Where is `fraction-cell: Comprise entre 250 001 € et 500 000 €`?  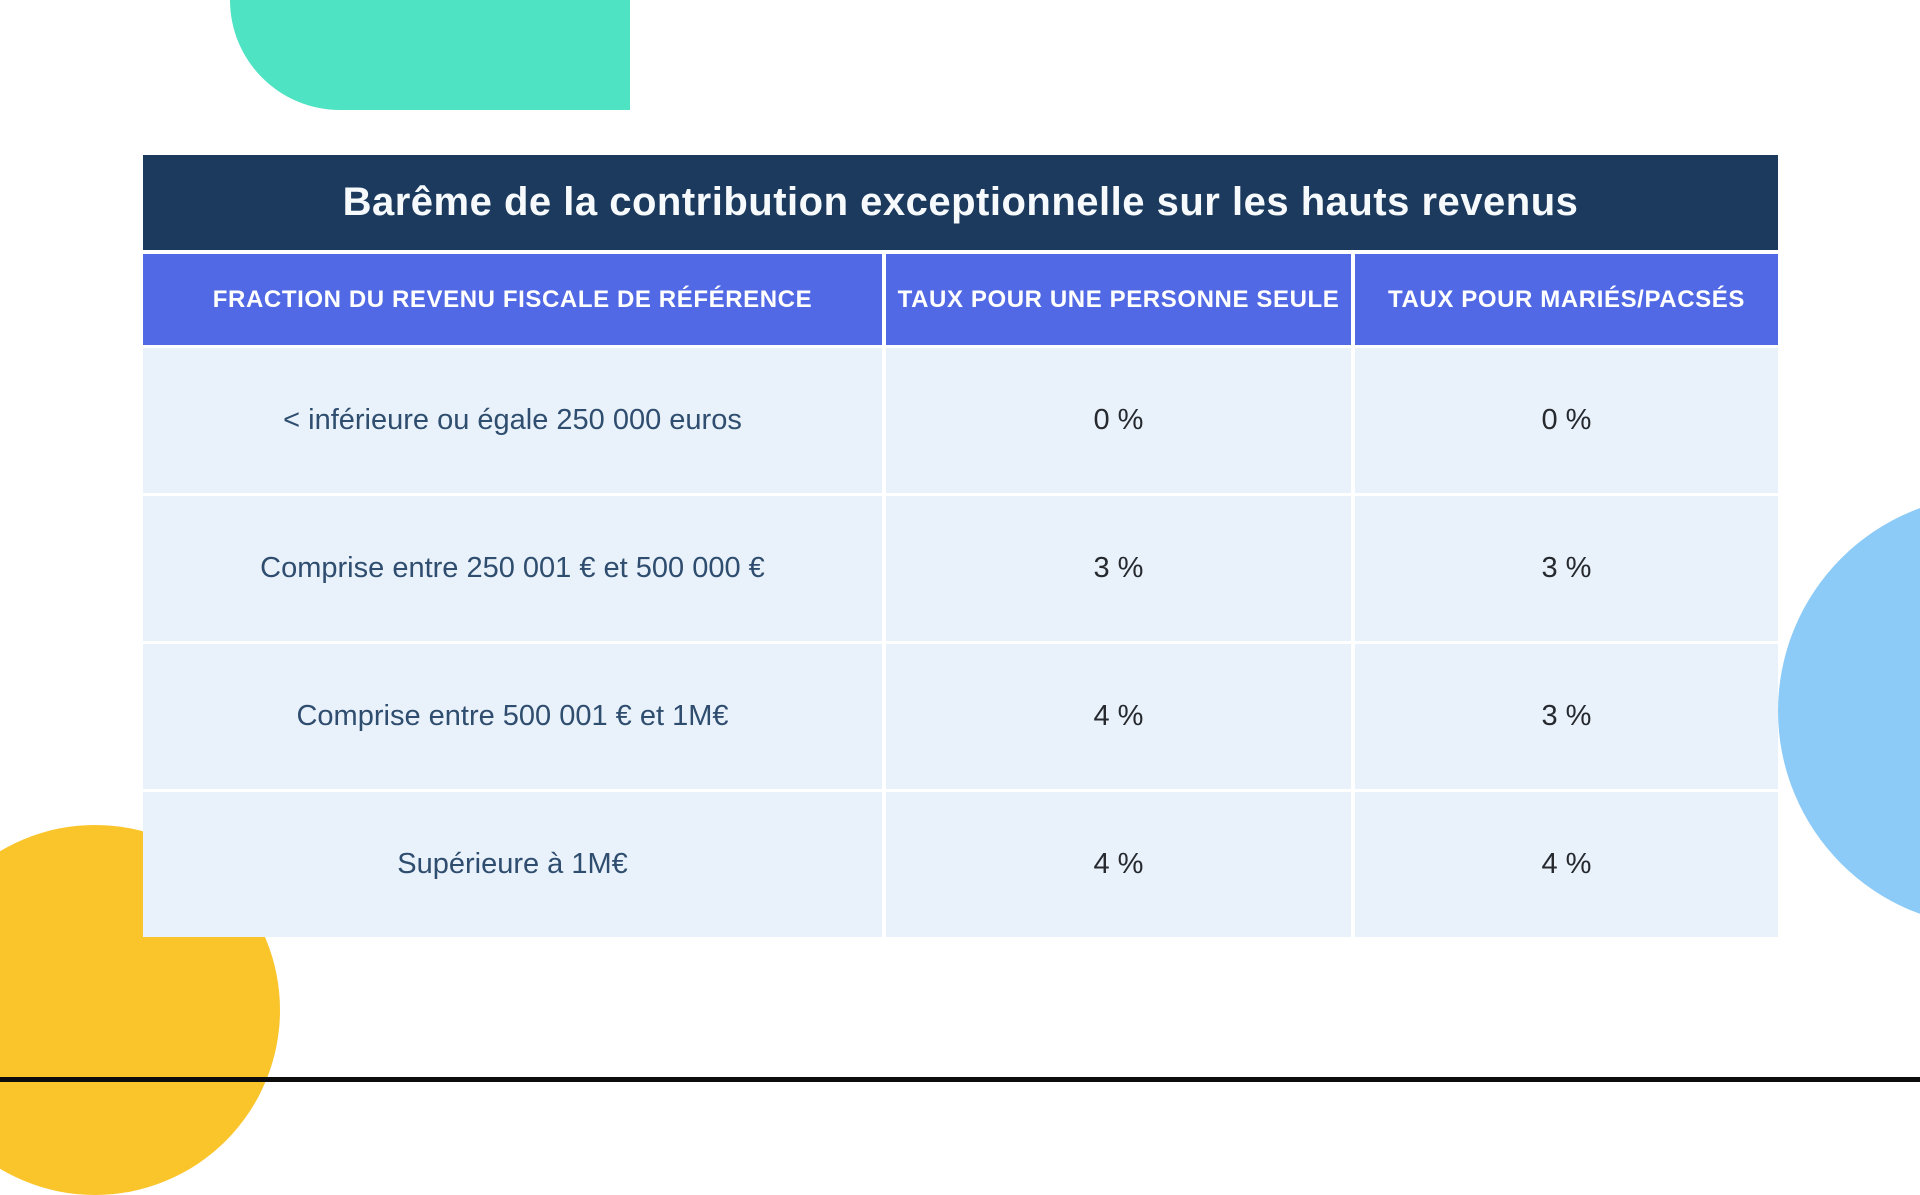
fraction-cell: Comprise entre 250 001 € et 500 000 € is located at coordinates (512, 568).